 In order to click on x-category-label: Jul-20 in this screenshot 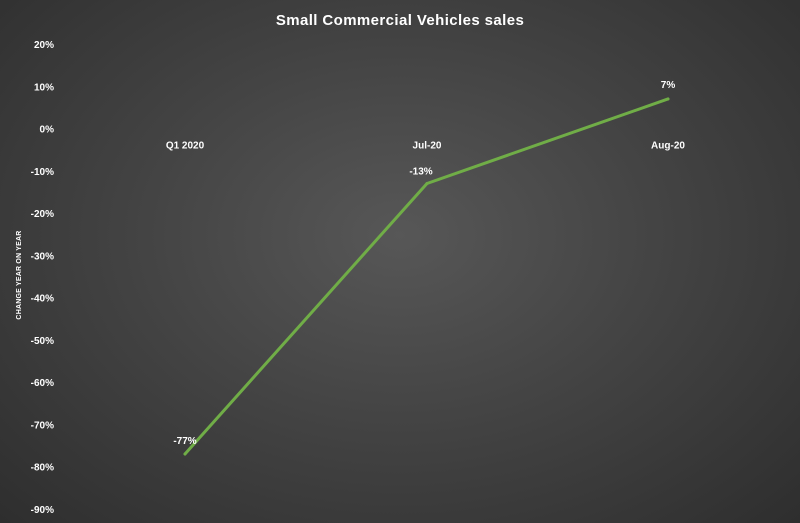, I will do `click(427, 146)`.